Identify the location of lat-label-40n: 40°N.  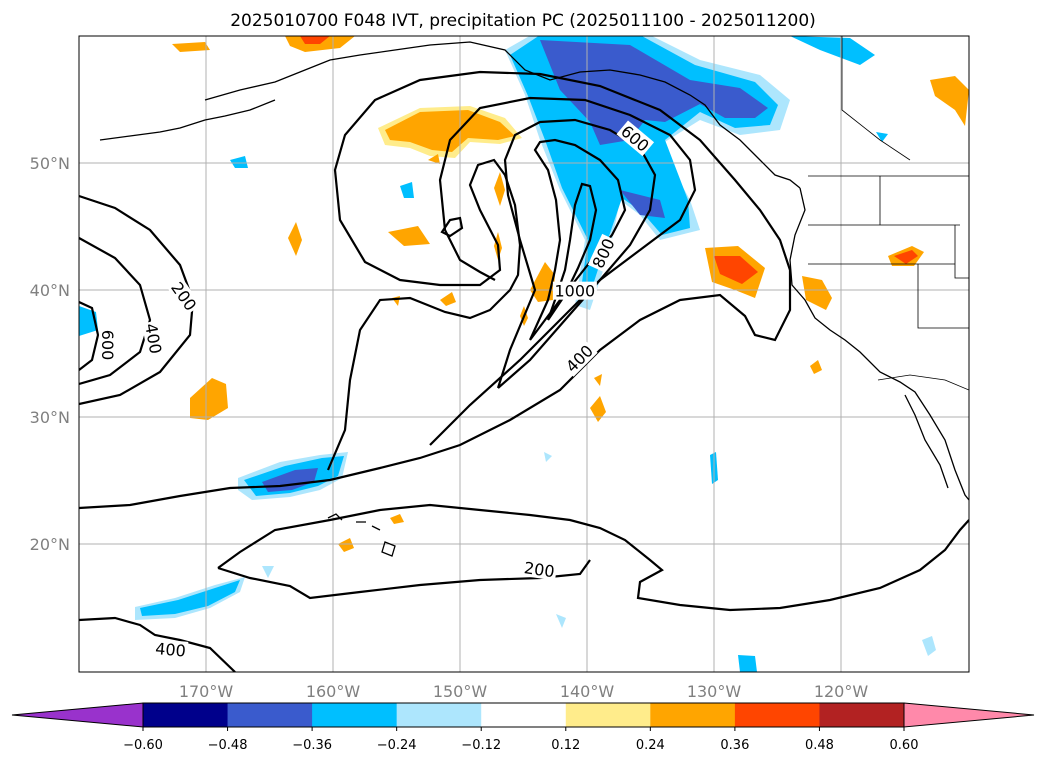
(50, 290).